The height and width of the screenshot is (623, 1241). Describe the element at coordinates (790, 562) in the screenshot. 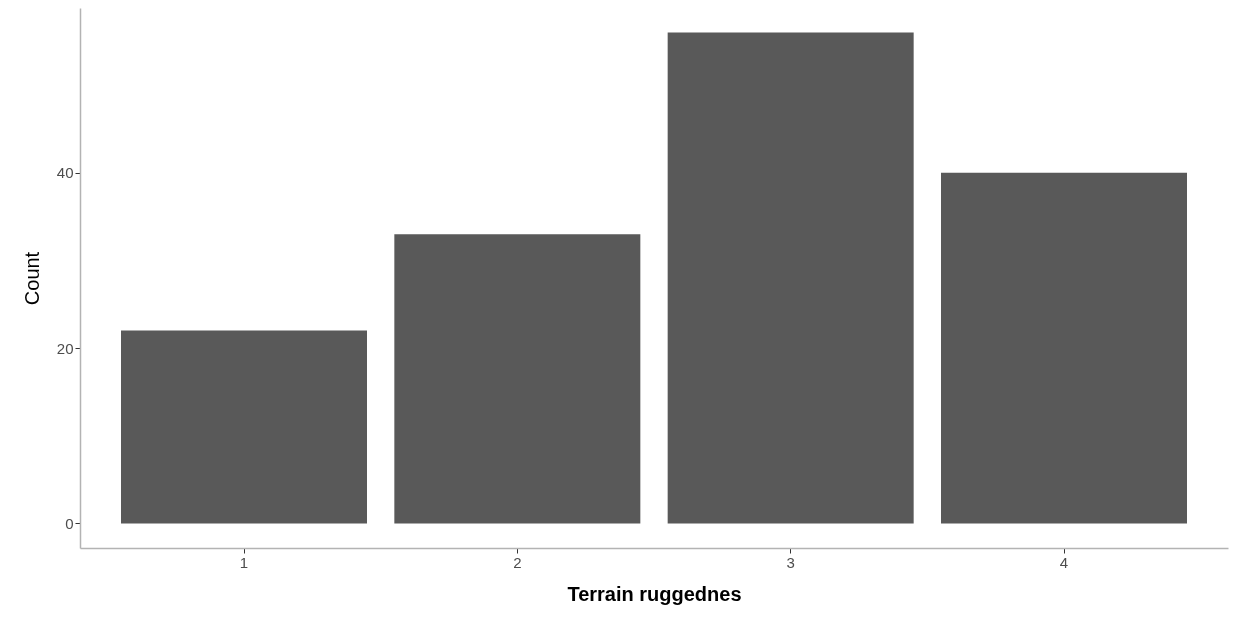

I see `x-tick-label: 3` at that location.